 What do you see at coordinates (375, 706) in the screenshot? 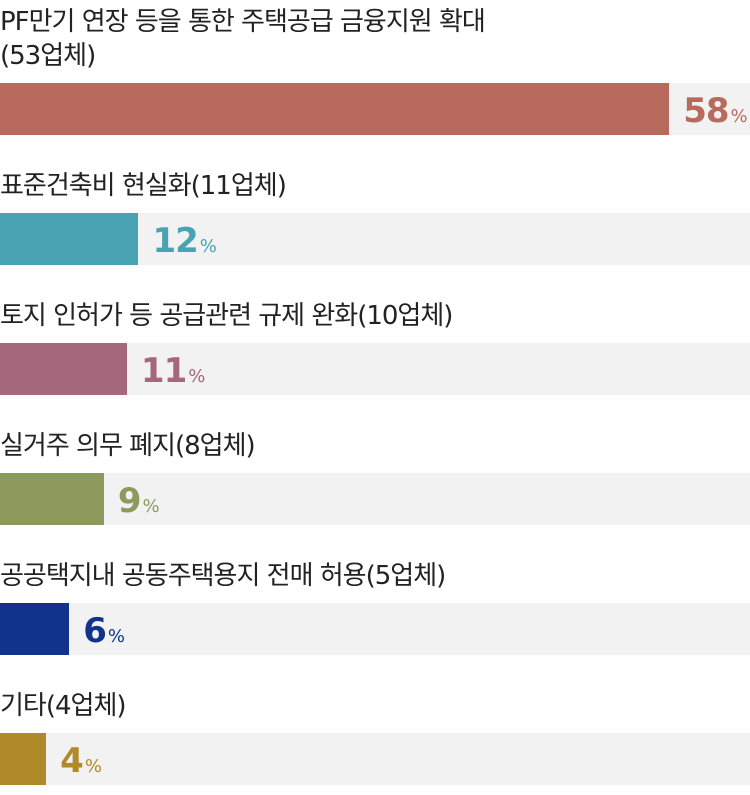
I see `category-label: 기타(4업체)` at bounding box center [375, 706].